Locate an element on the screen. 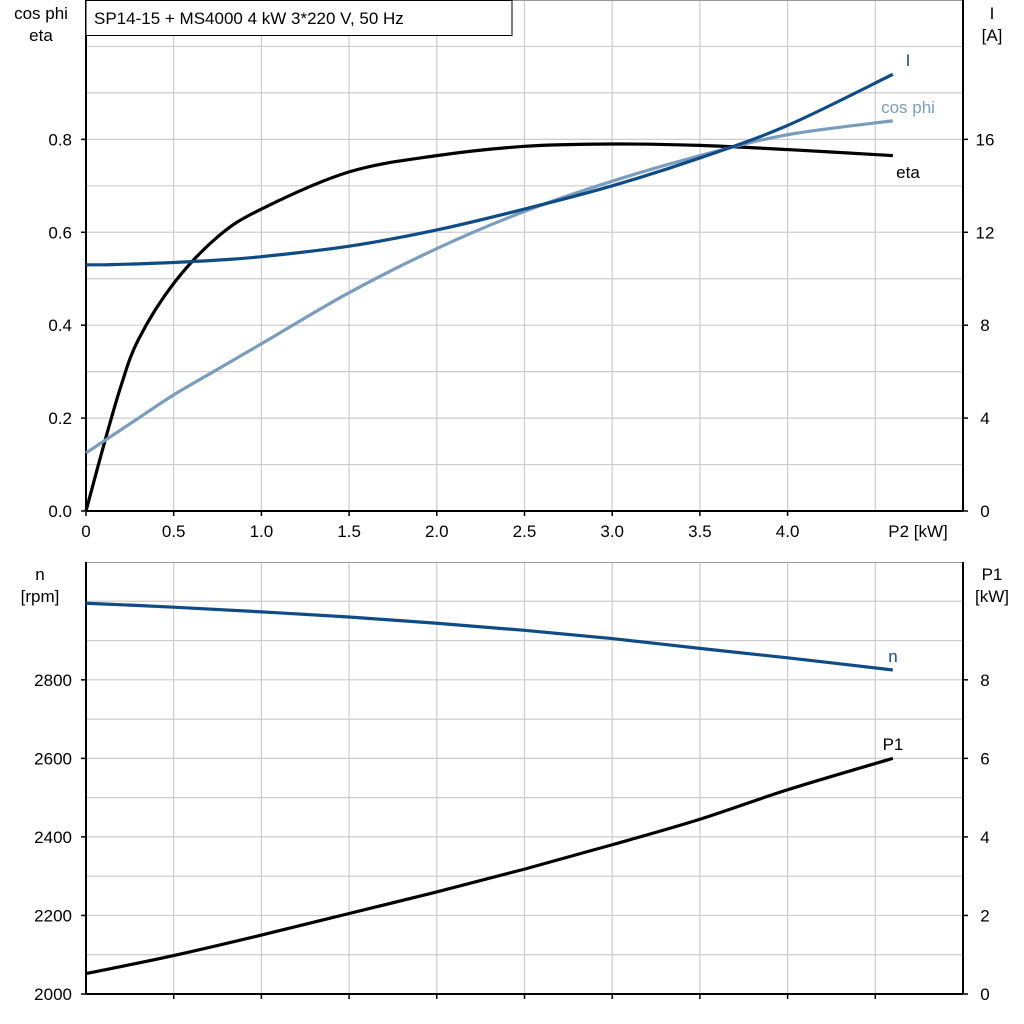 The image size is (1024, 1024). series-p1-label: P1 is located at coordinates (893, 744).